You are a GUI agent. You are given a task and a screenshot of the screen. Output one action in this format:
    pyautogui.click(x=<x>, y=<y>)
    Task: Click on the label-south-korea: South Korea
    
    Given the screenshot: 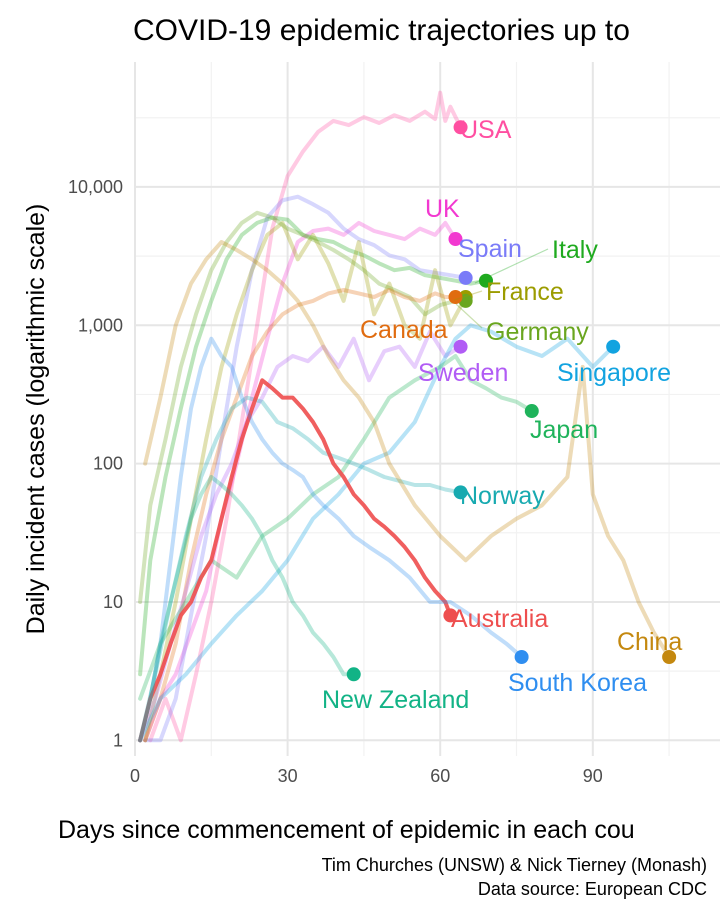 What is the action you would take?
    pyautogui.click(x=577, y=683)
    